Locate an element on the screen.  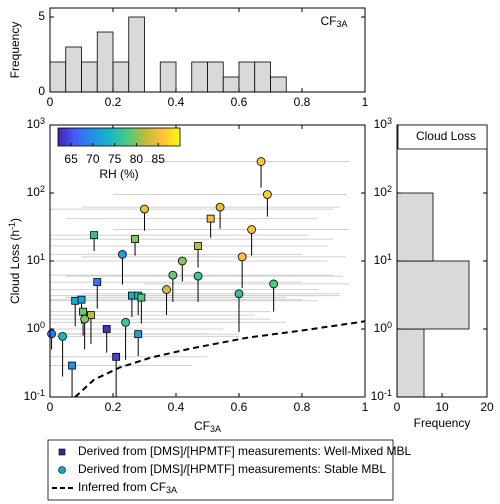
tick-label: 10 is located at coordinates (442, 407).